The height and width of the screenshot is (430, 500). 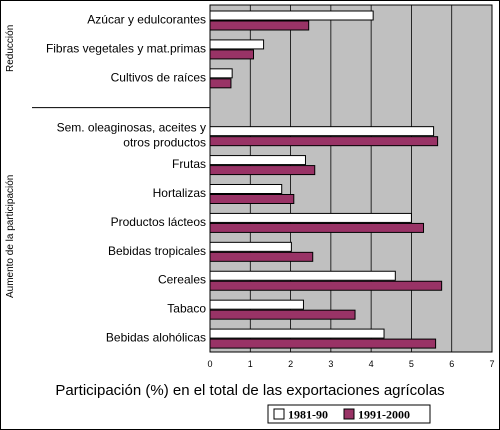 I want to click on x-tick-label: 7, so click(x=491, y=364).